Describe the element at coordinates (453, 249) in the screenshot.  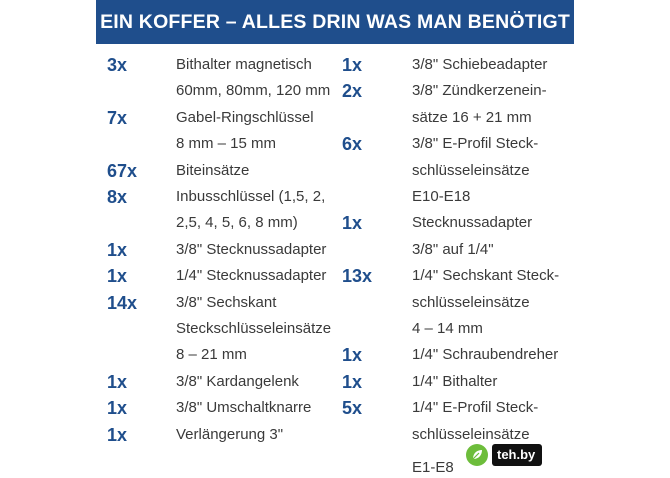
I see `item-description: 3/8" auf 1/4"` at that location.